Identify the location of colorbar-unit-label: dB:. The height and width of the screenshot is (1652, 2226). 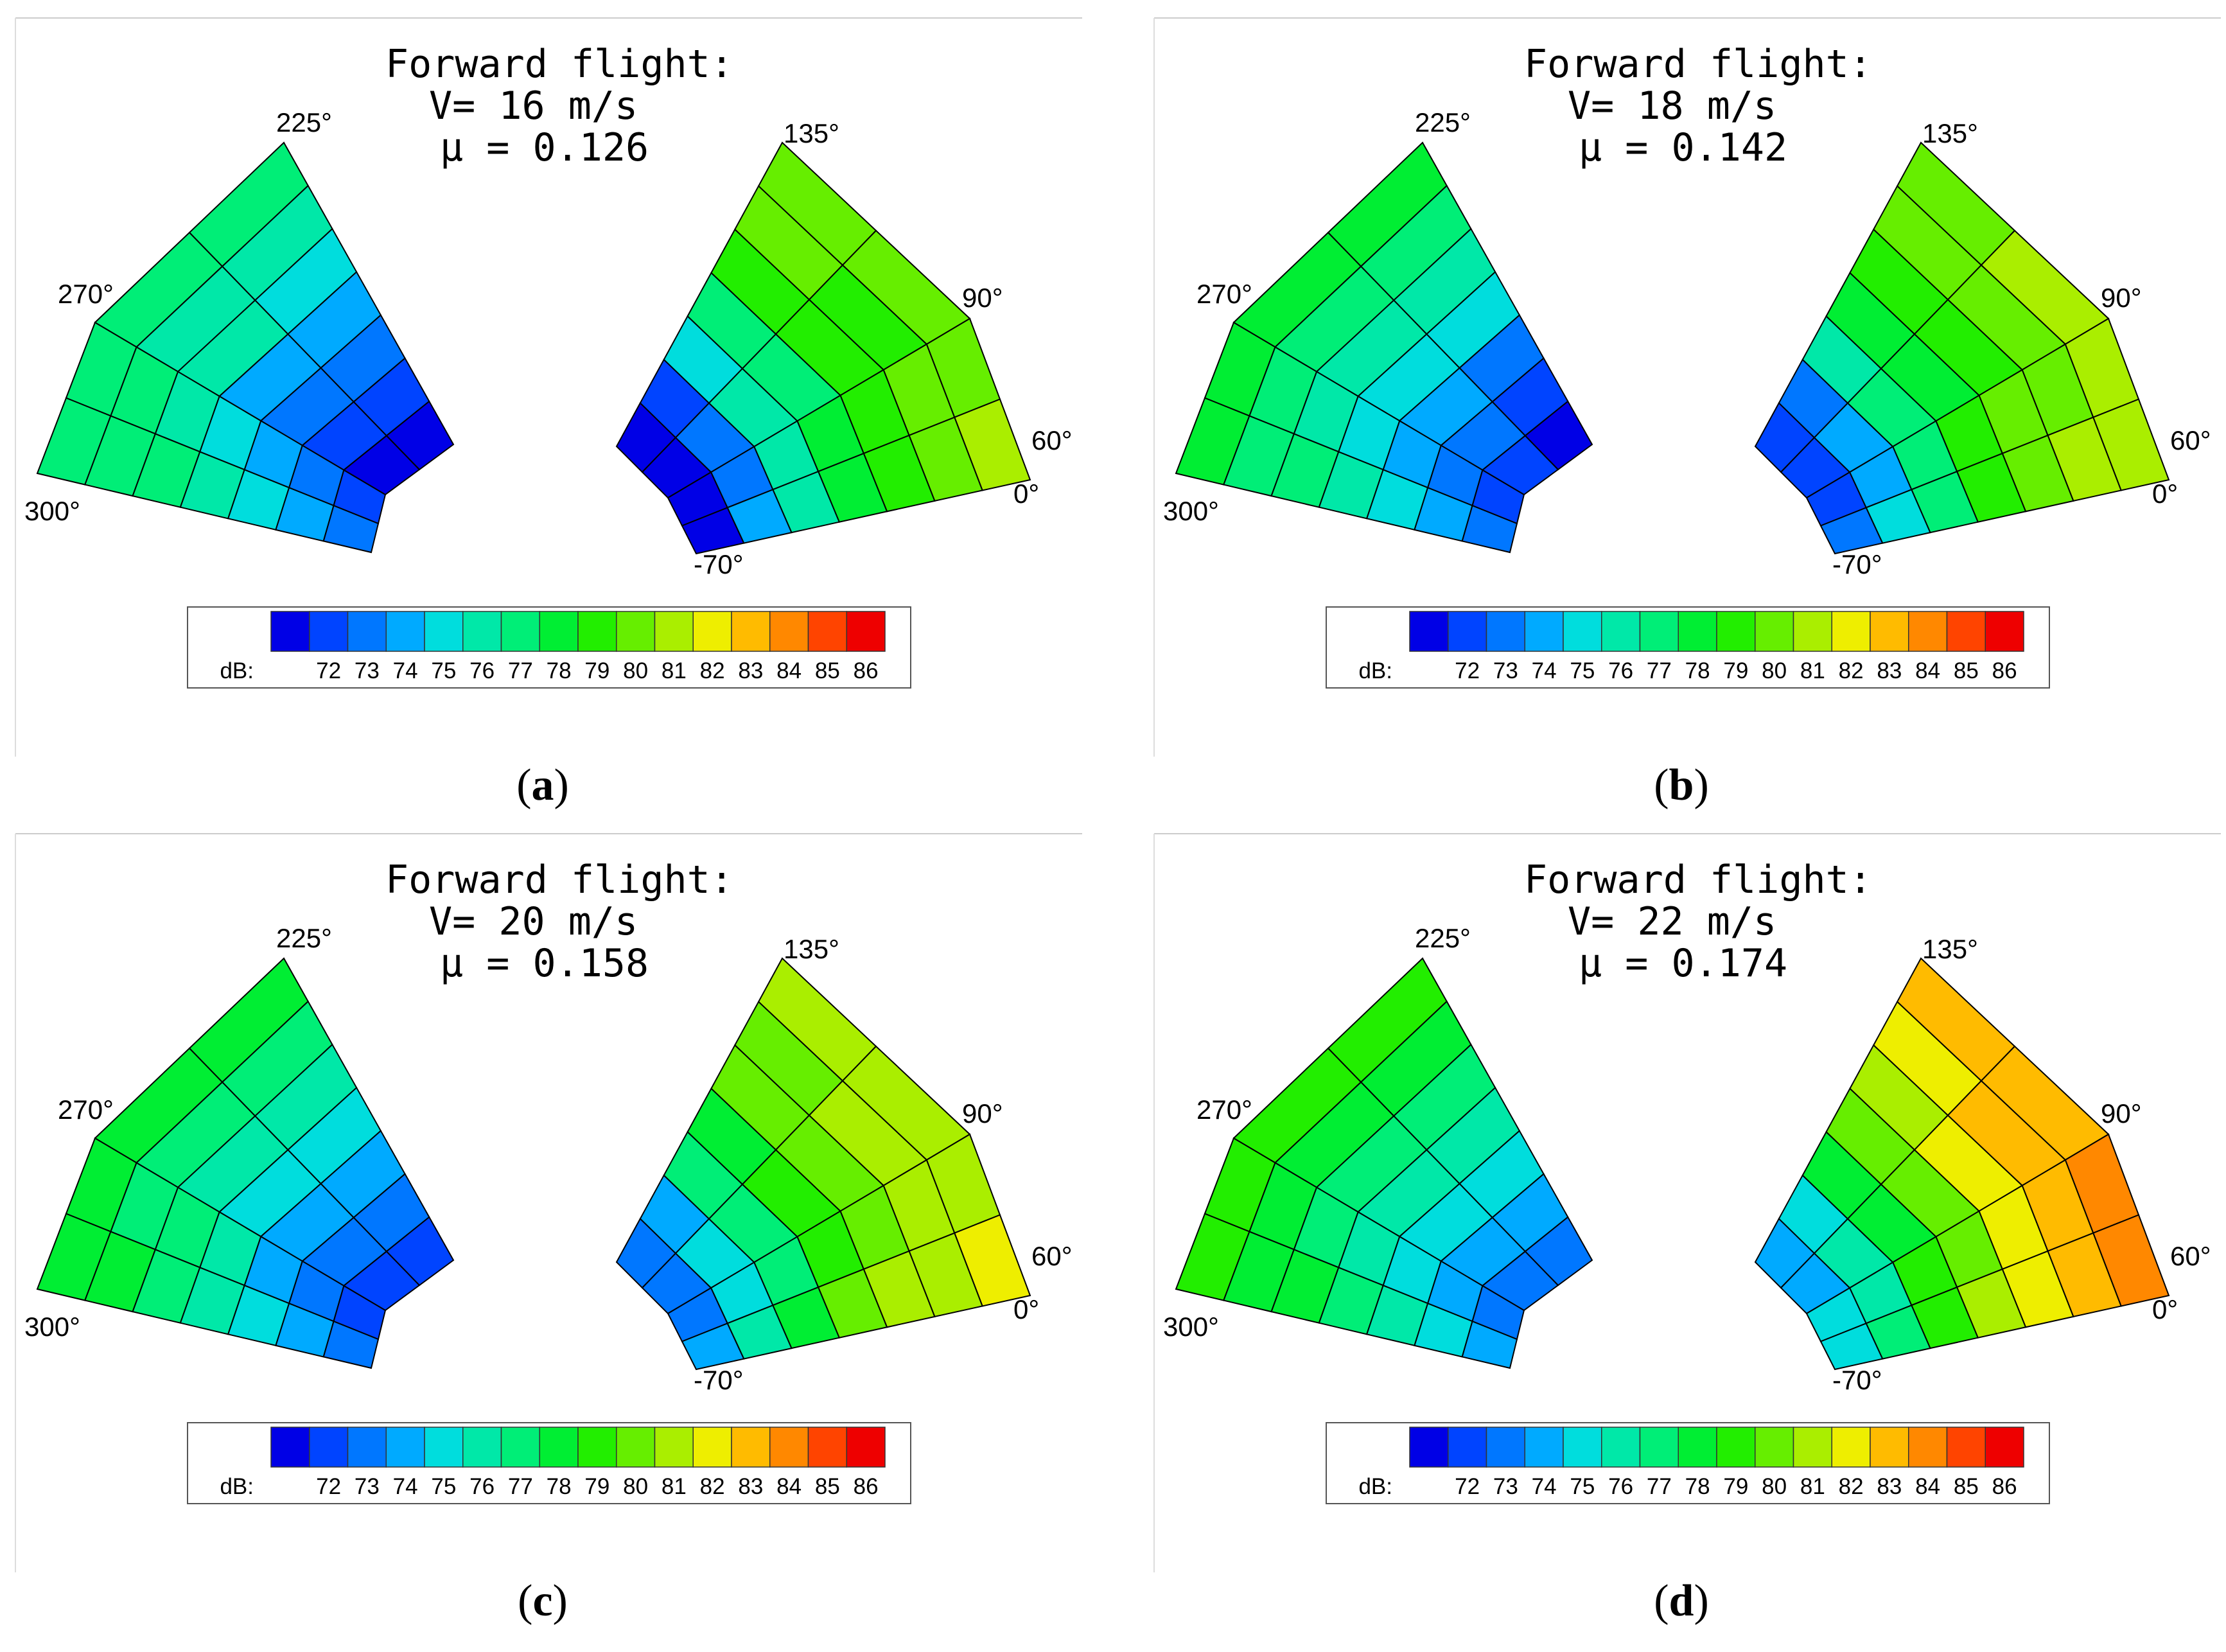
(237, 1486).